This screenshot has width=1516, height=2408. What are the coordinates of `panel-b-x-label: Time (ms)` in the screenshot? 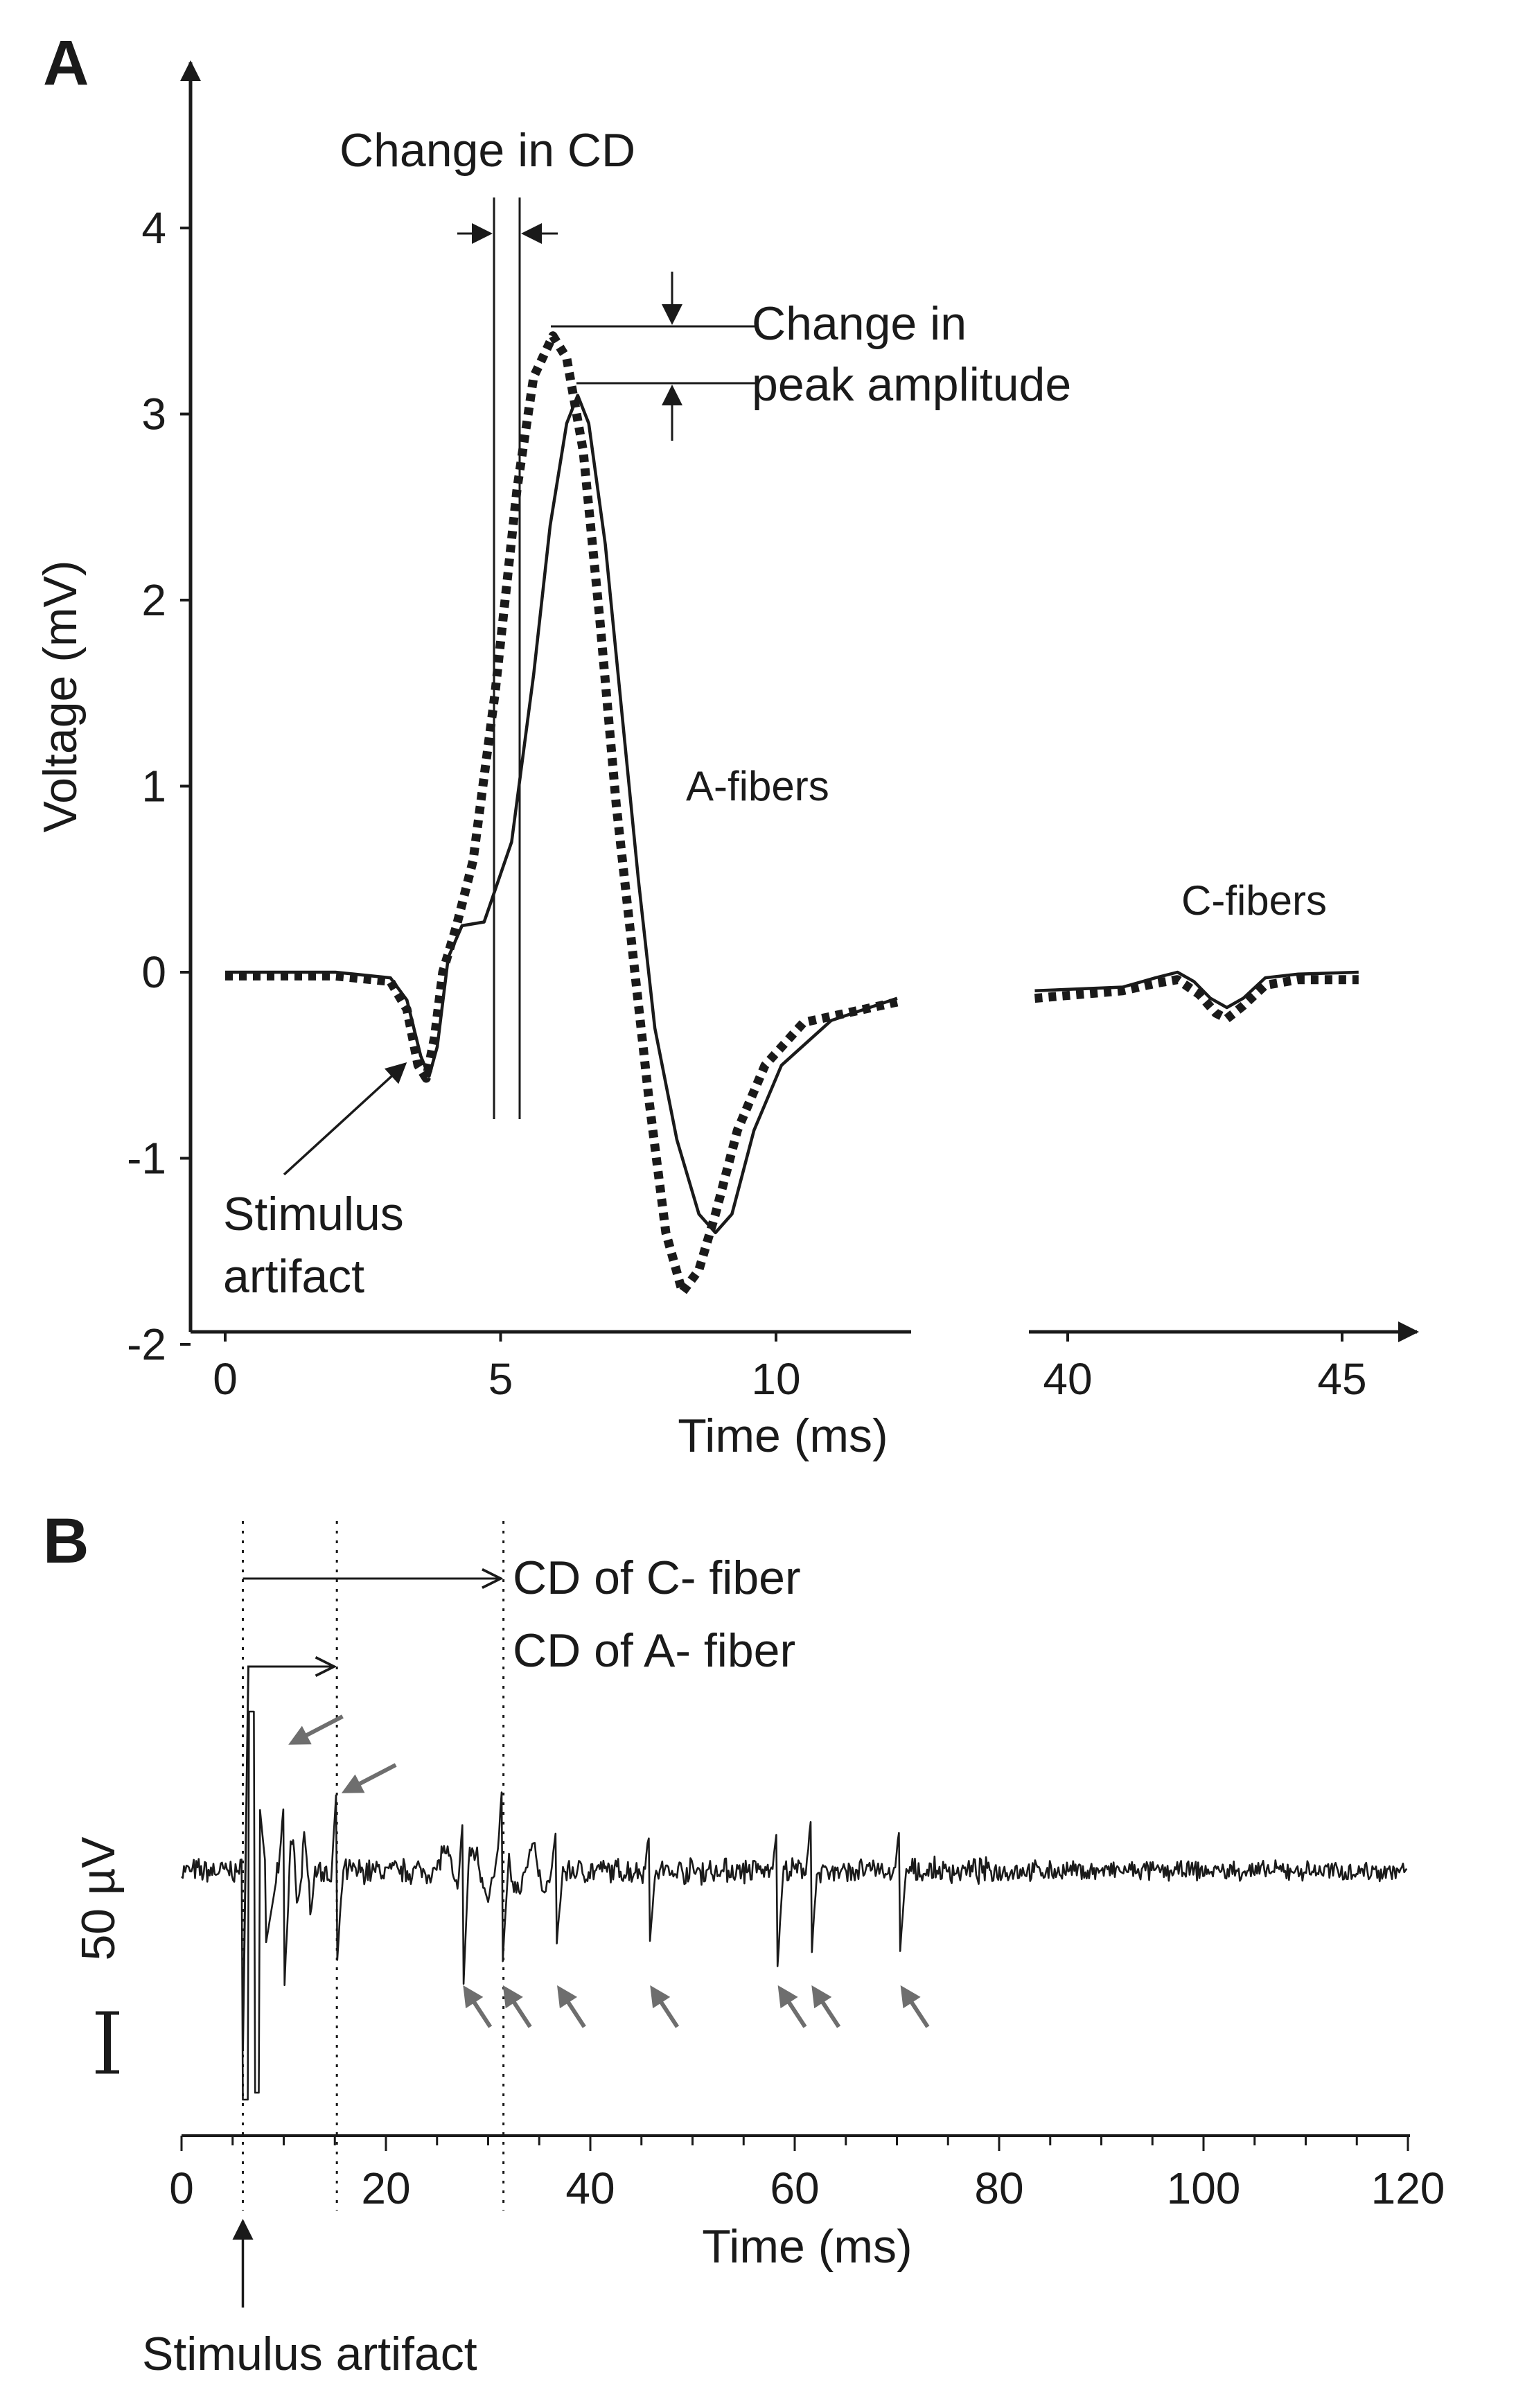 It's located at (807, 2246).